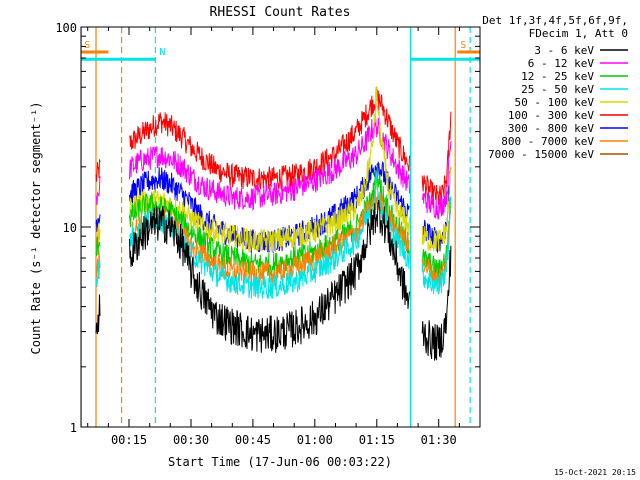  I want to click on x-tick-label-2: 00:45, so click(253, 440).